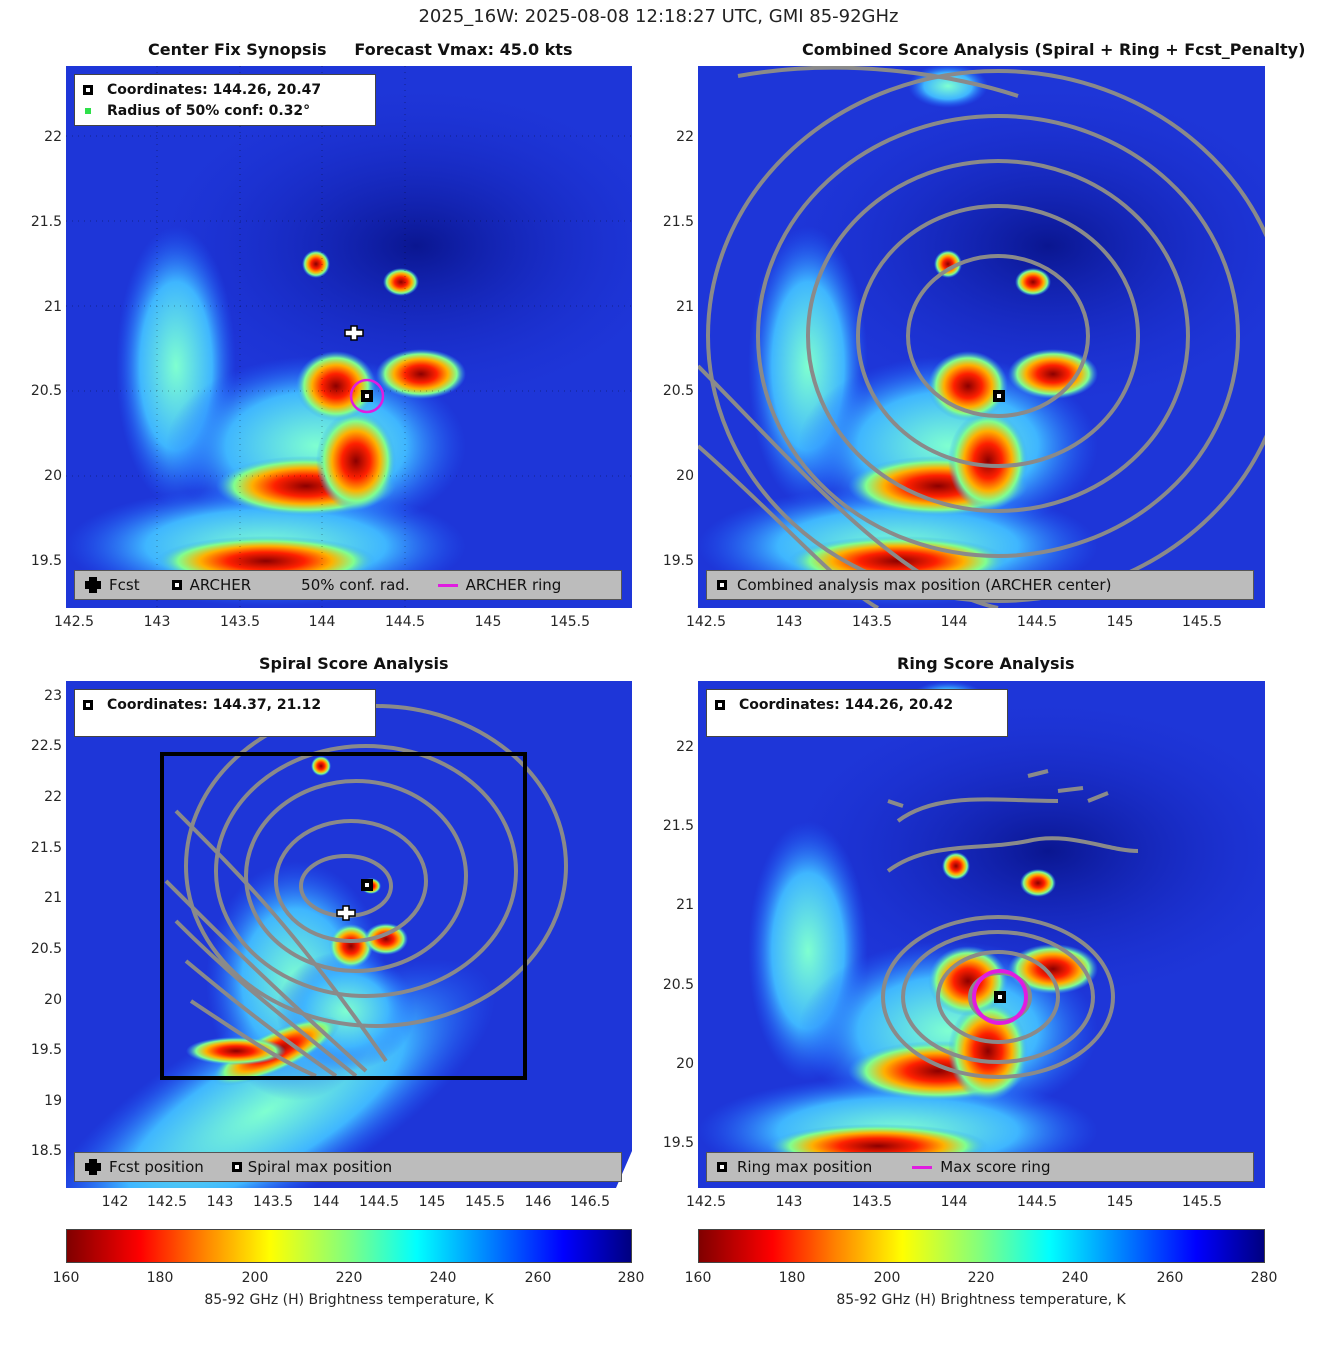  What do you see at coordinates (354, 333) in the screenshot?
I see `fcst-position-marker` at bounding box center [354, 333].